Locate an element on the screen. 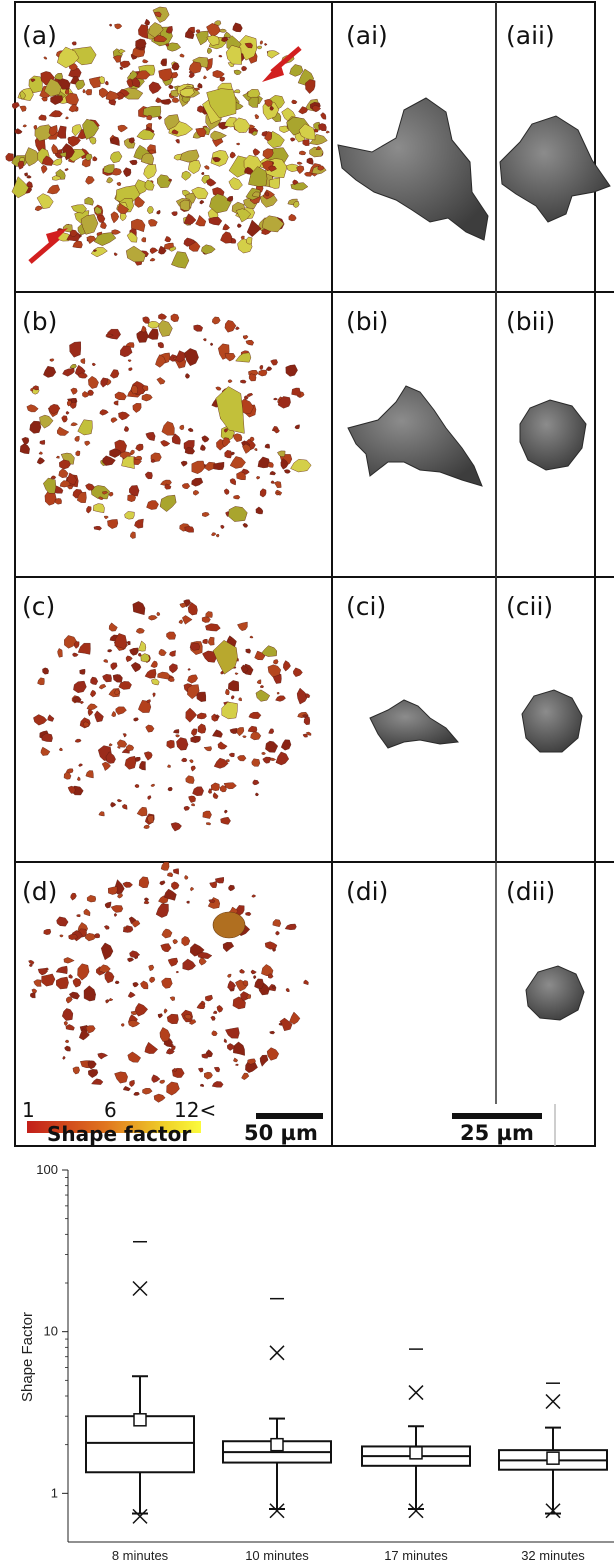 Image resolution: width=614 pixels, height=1564 pixels. scalebar-left: 50 µm is located at coordinates (283, 1129).